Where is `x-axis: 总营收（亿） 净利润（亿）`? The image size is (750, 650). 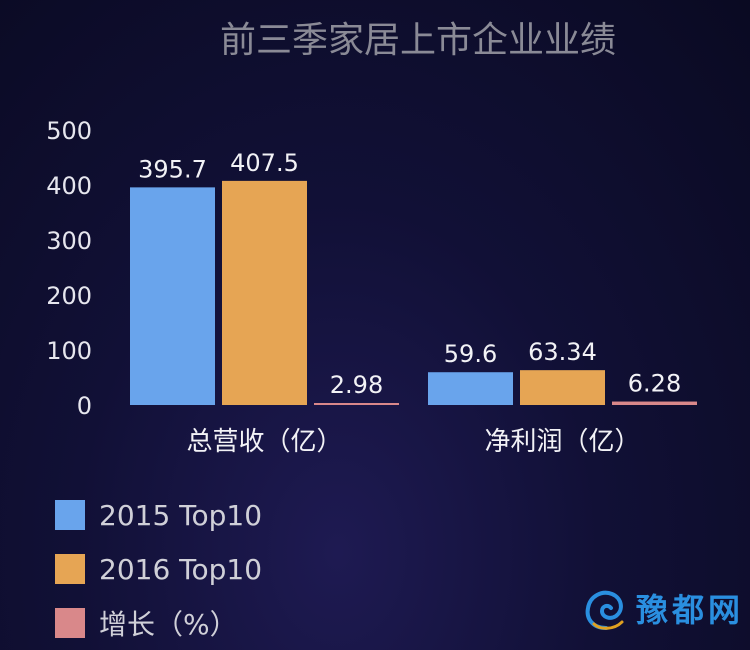
x-axis: 总营收（亿） 净利润（亿） is located at coordinates (413, 442).